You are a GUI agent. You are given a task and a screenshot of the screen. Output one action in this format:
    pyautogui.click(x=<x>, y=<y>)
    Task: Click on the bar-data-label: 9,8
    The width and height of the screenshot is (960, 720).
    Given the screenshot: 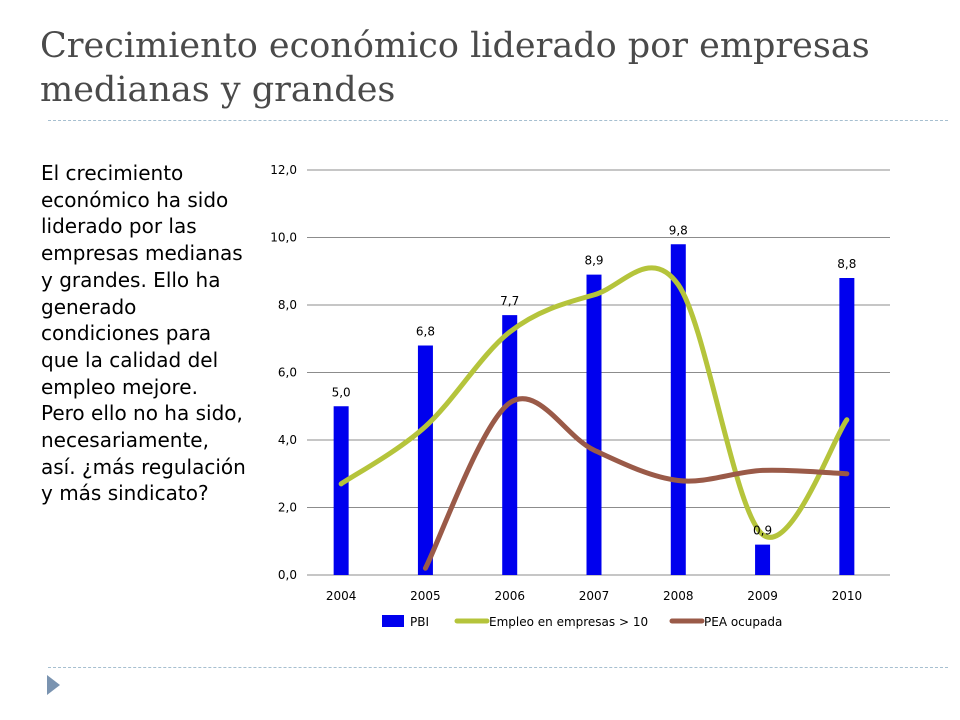 What is the action you would take?
    pyautogui.click(x=678, y=230)
    